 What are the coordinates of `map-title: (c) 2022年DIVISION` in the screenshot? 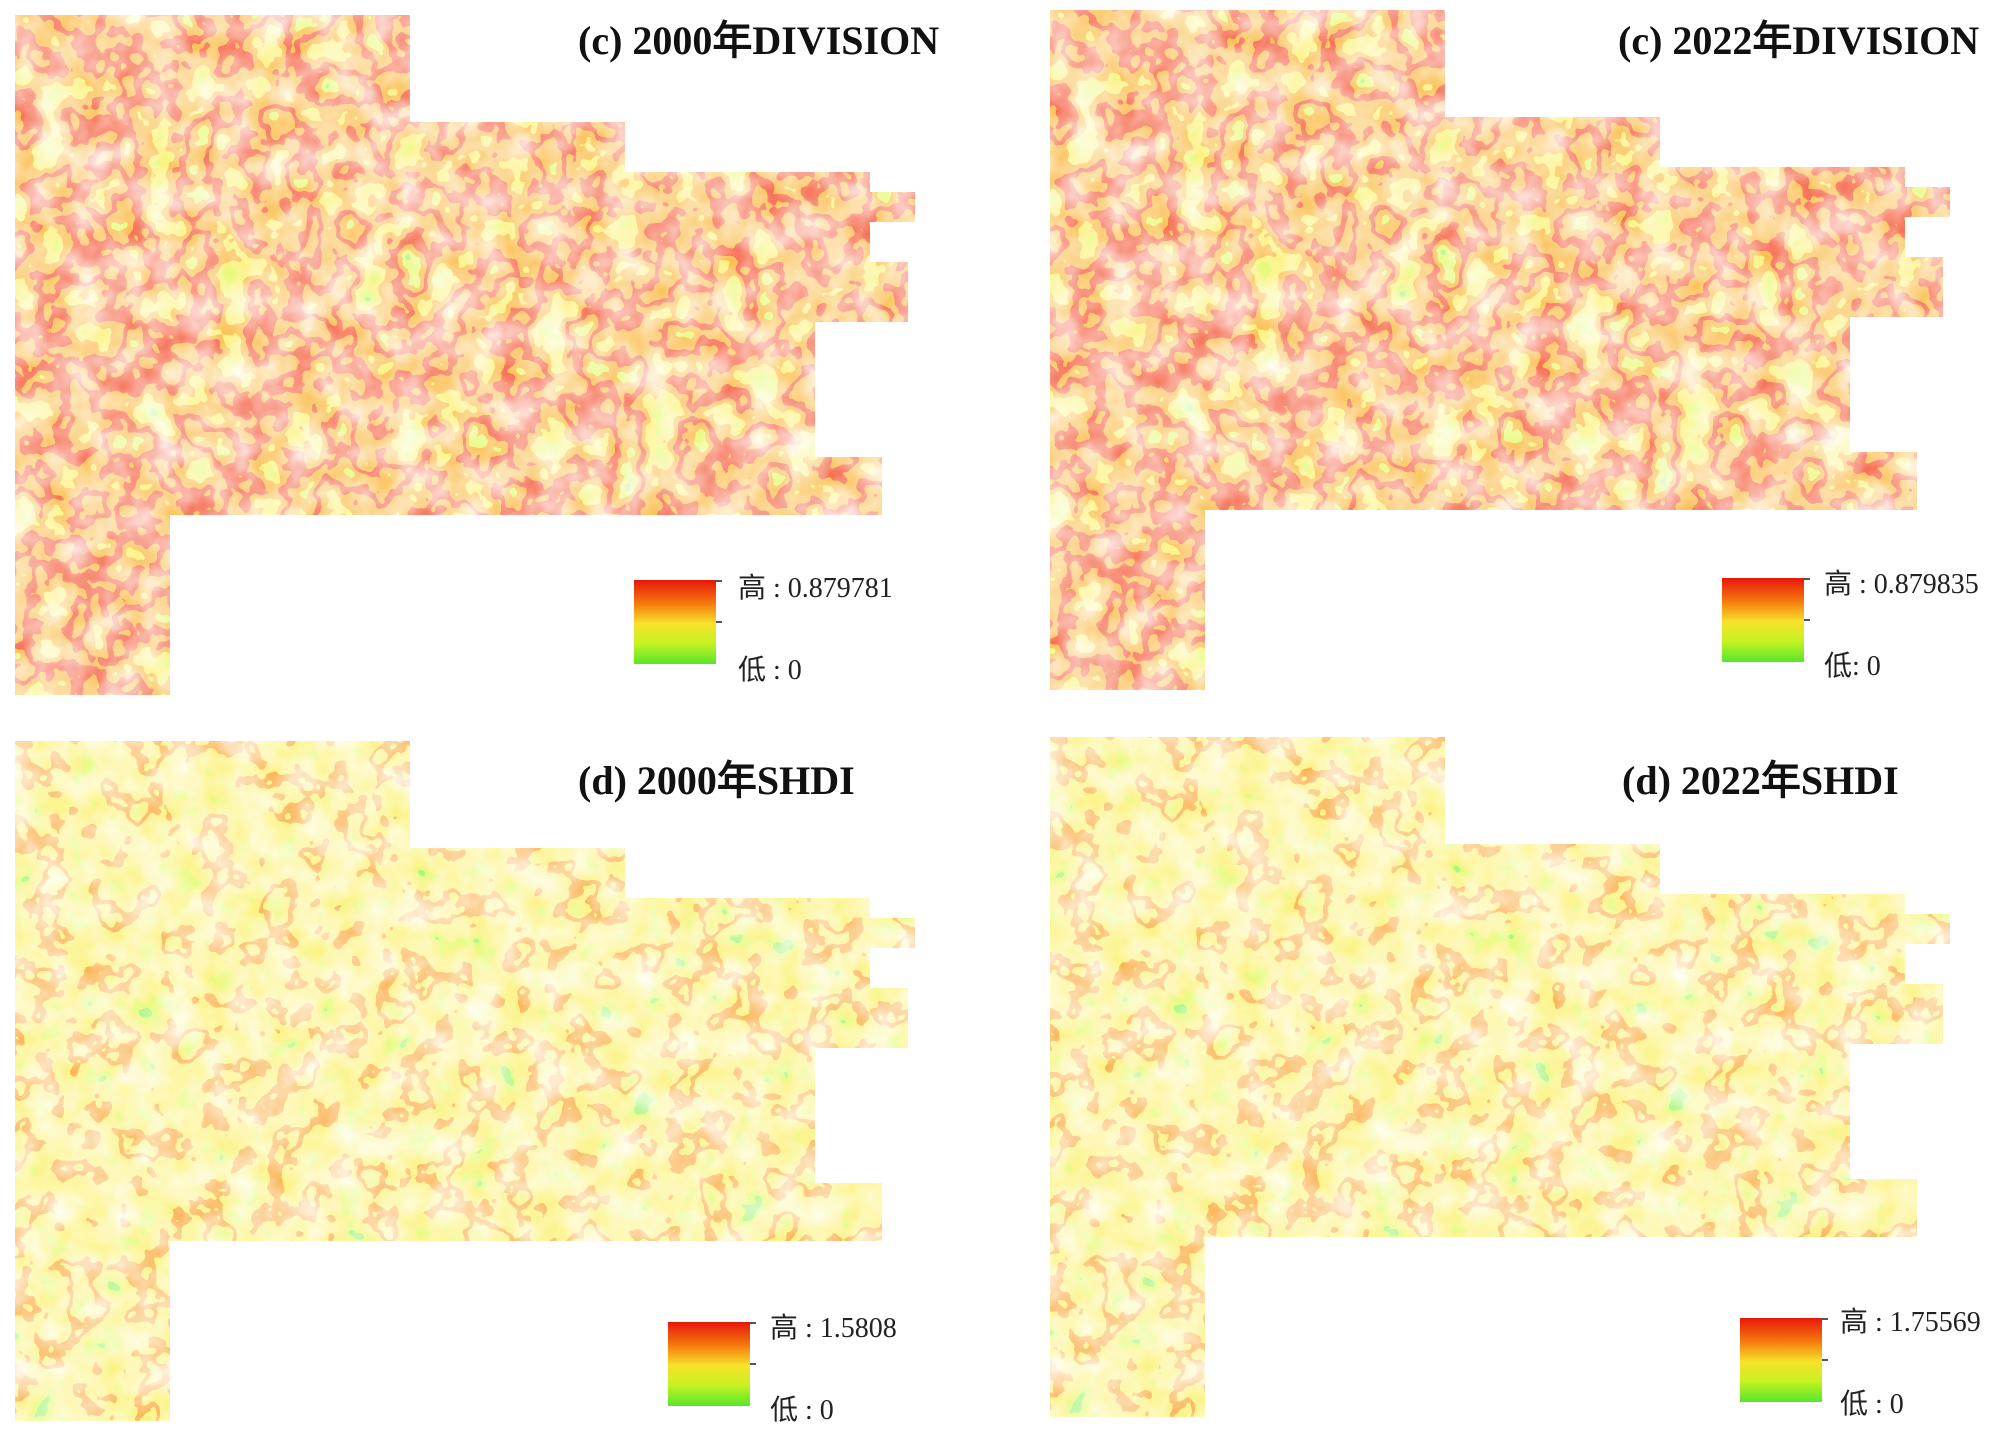 It's located at (1799, 40).